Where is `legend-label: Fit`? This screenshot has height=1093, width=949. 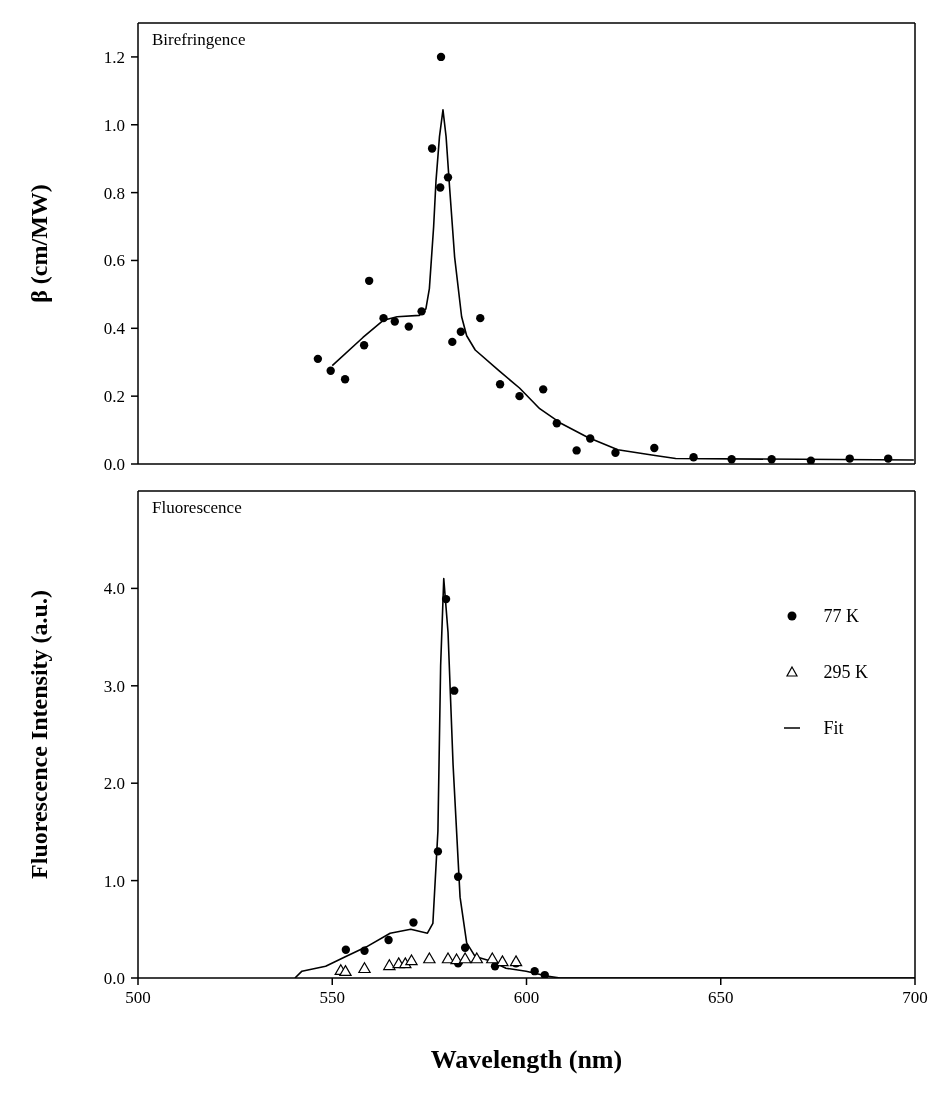
legend-label: Fit is located at coordinates (833, 728).